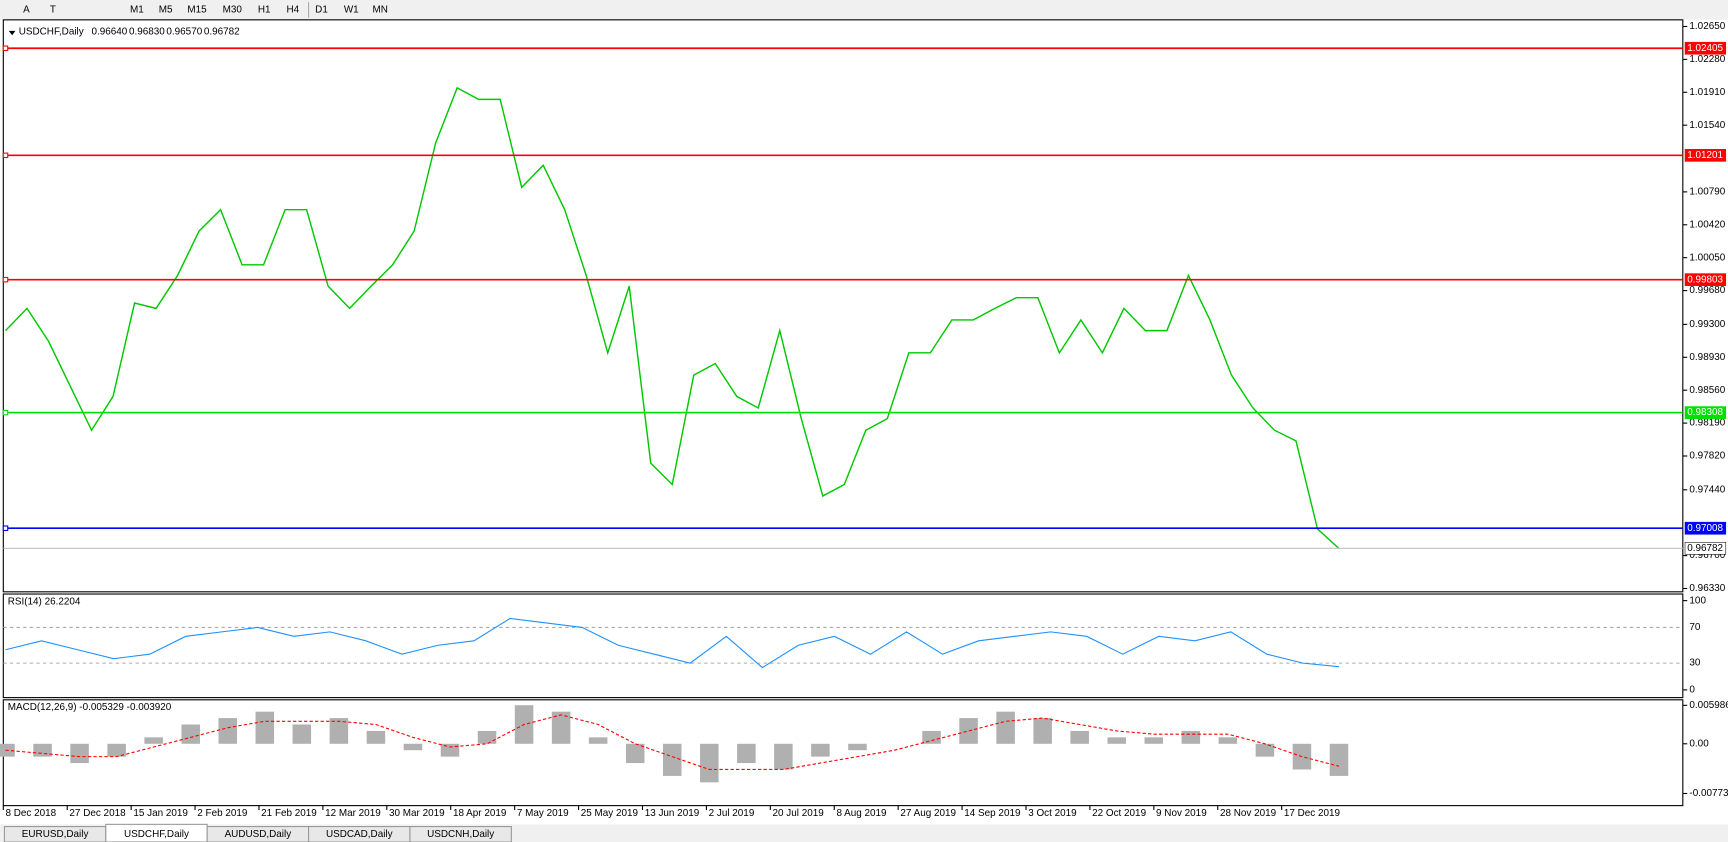 This screenshot has width=1728, height=842. I want to click on timeframe-button: H1, so click(264, 10).